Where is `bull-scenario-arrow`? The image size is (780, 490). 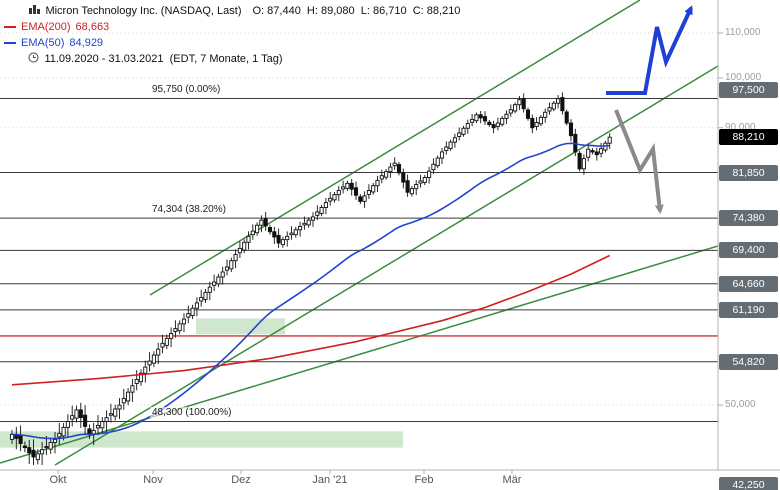 bull-scenario-arrow is located at coordinates (649, 50).